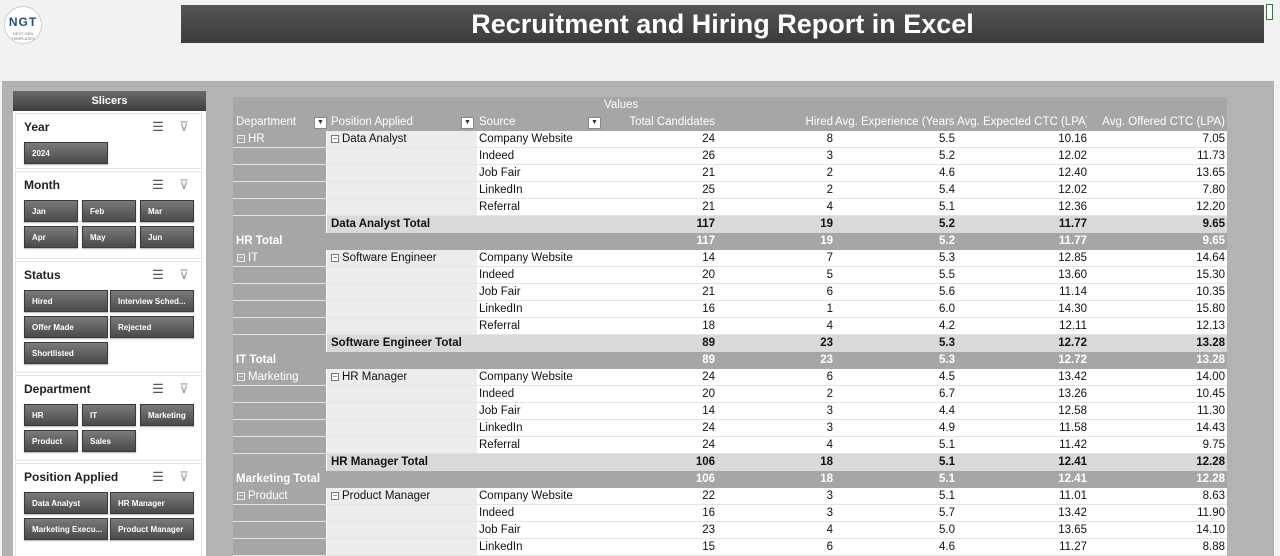  Describe the element at coordinates (730, 292) in the screenshot. I see `table-row: Job Fair 21 6 5.6 11.14 10.35` at that location.